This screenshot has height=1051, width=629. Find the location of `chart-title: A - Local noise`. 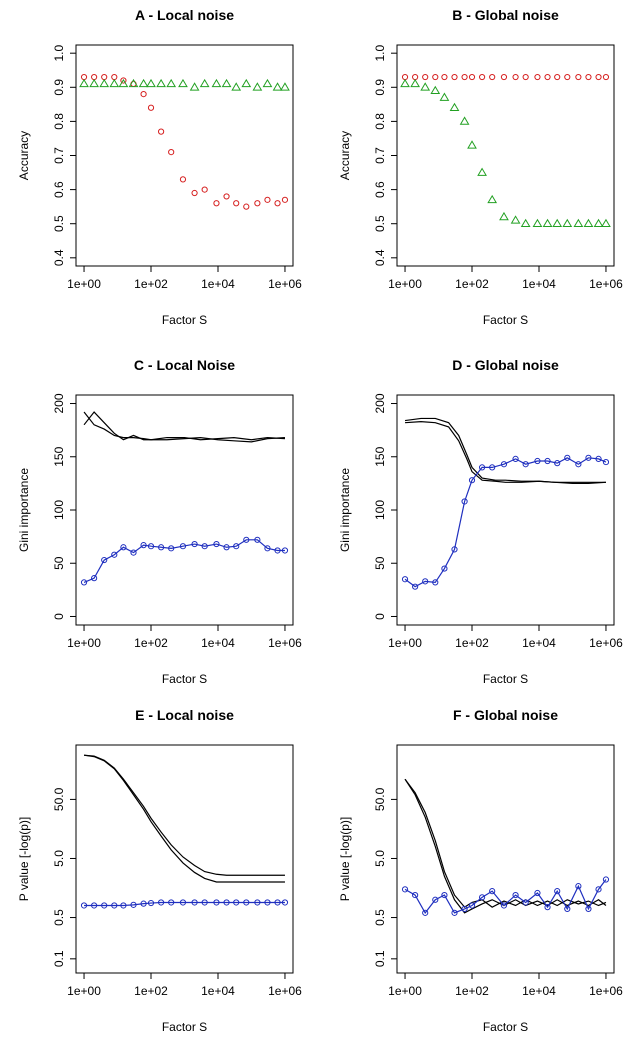

chart-title: A - Local noise is located at coordinates (184, 15).